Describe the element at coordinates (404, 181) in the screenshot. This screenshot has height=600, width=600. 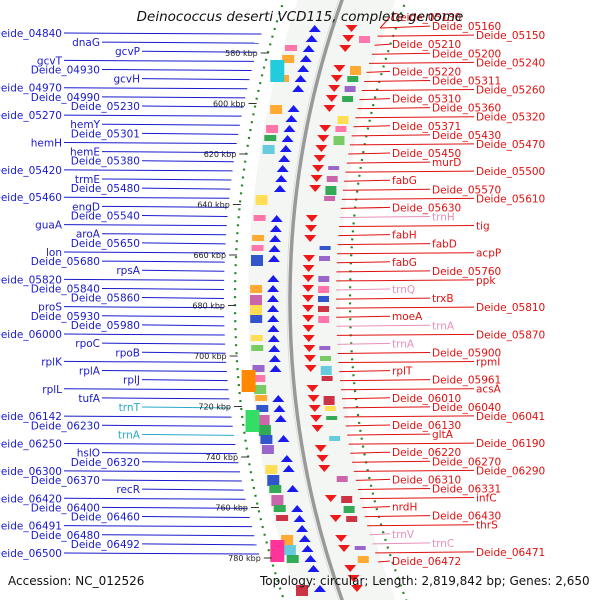
I see `gene-label: fabG` at that location.